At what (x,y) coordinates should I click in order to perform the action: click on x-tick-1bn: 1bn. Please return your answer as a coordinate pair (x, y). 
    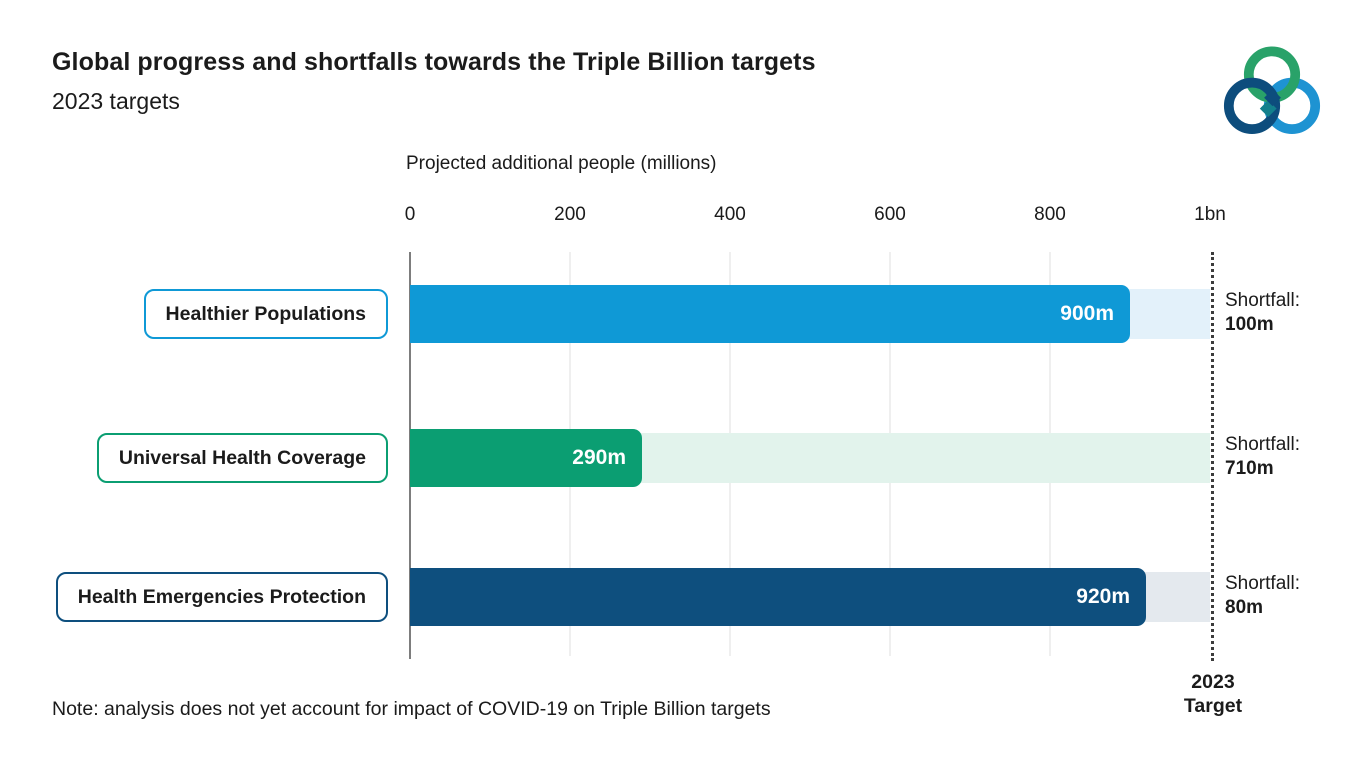
    Looking at the image, I should click on (1210, 214).